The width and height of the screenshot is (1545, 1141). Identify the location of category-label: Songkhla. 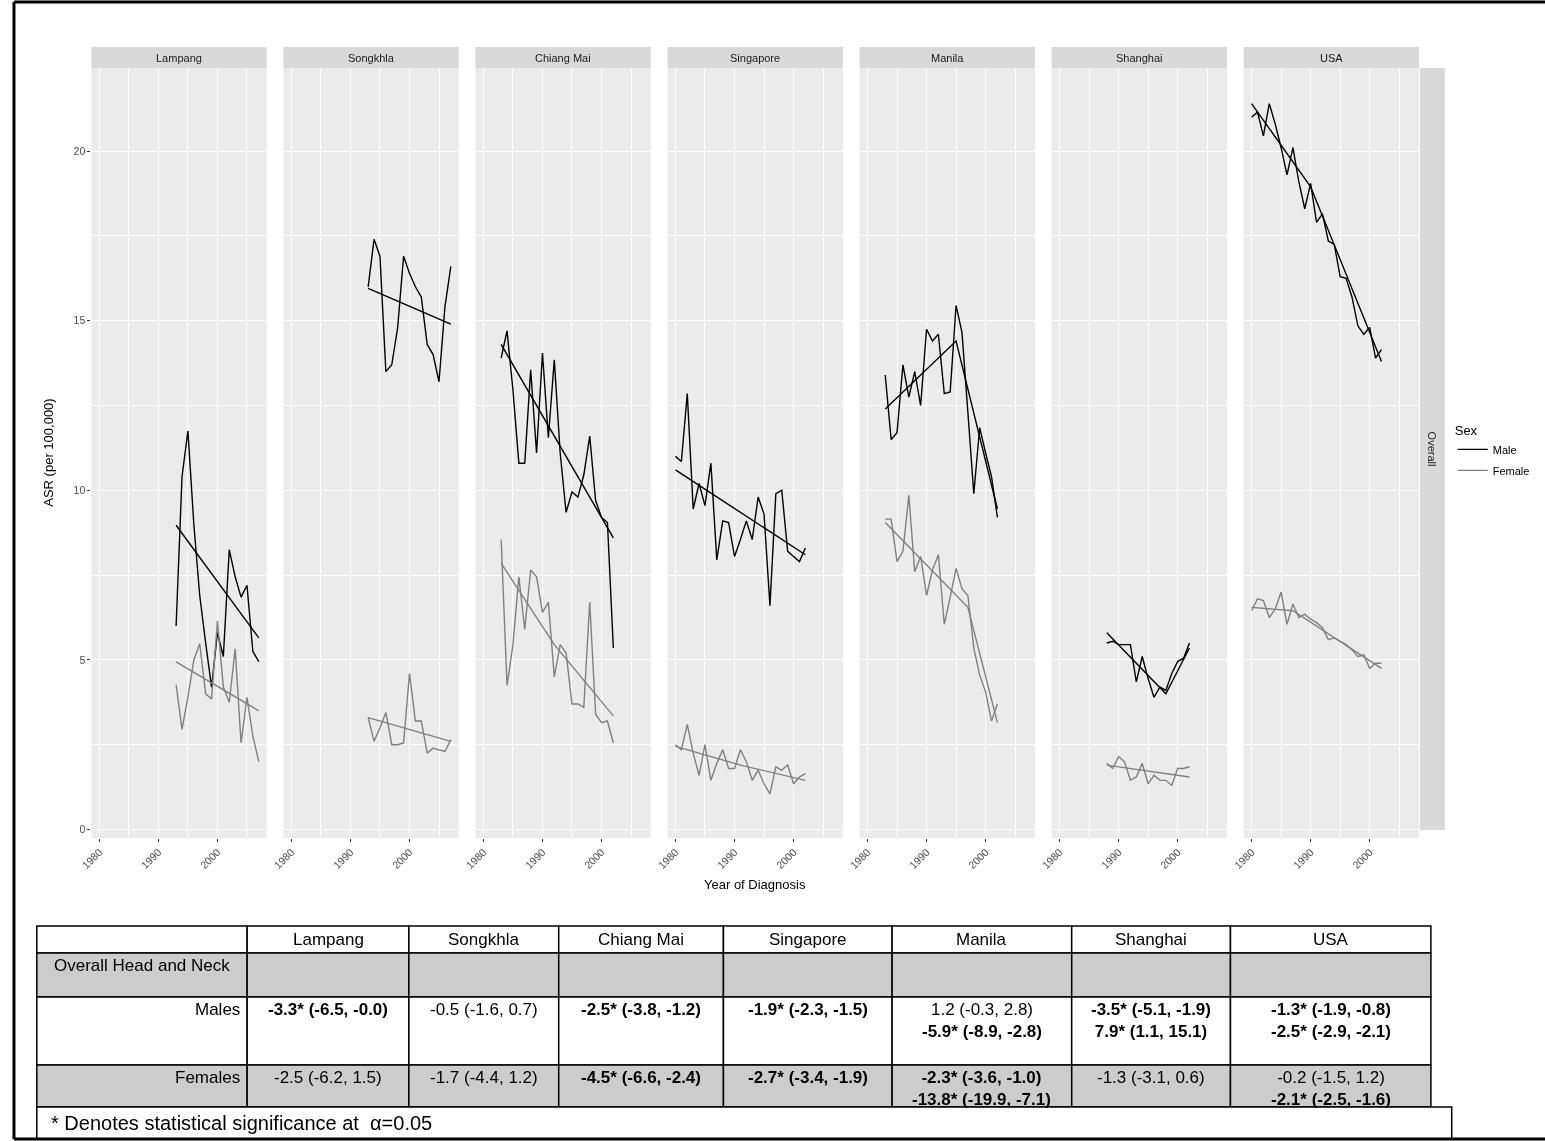
(484, 939).